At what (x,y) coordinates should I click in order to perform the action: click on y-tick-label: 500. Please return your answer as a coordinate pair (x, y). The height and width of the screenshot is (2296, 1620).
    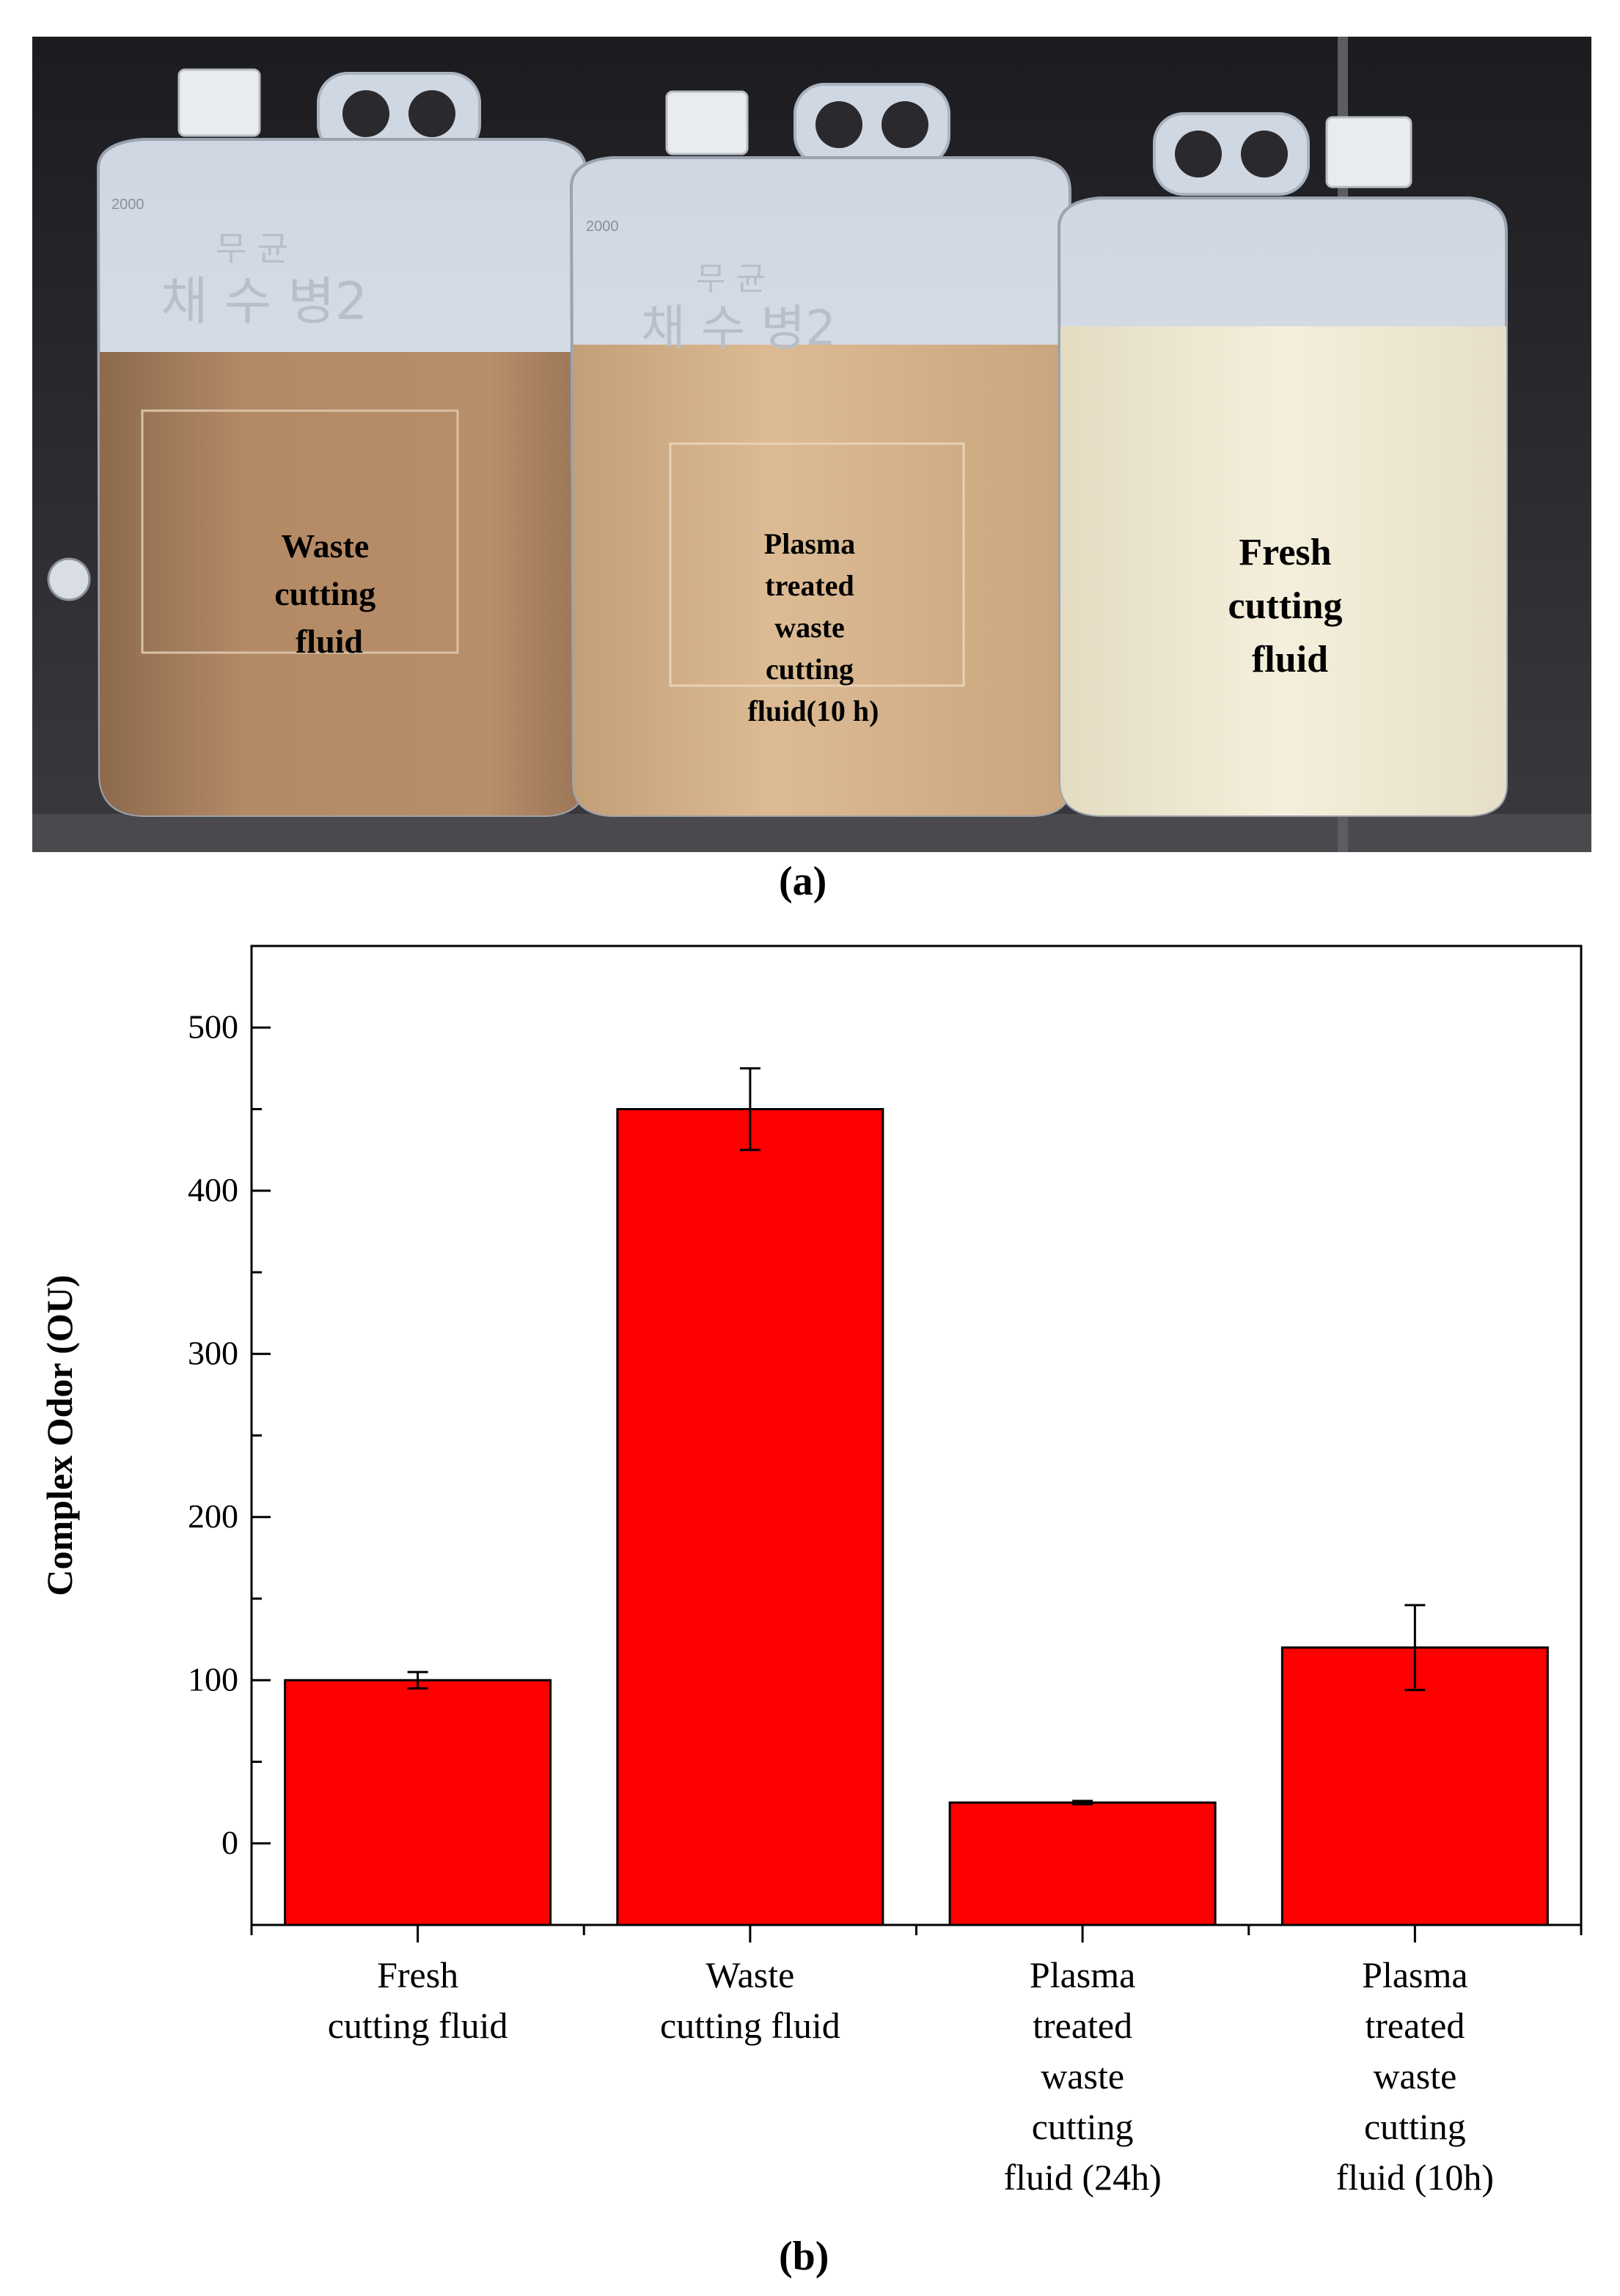
    Looking at the image, I should click on (213, 1026).